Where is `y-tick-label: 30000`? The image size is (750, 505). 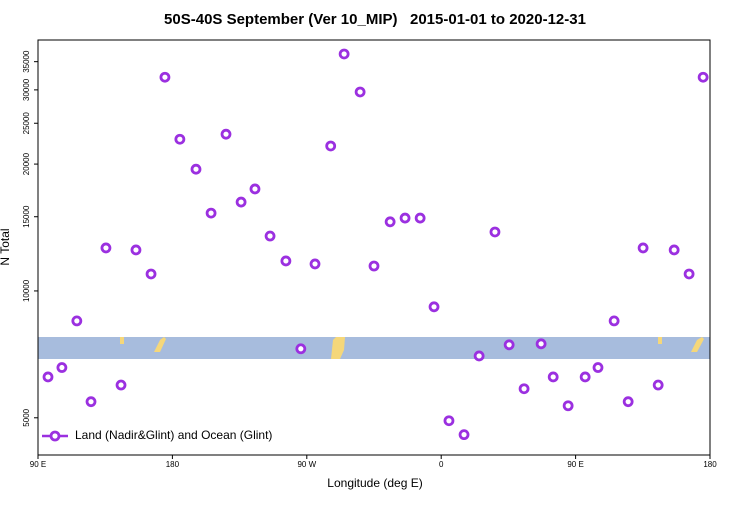
y-tick-label: 30000 is located at coordinates (26, 89).